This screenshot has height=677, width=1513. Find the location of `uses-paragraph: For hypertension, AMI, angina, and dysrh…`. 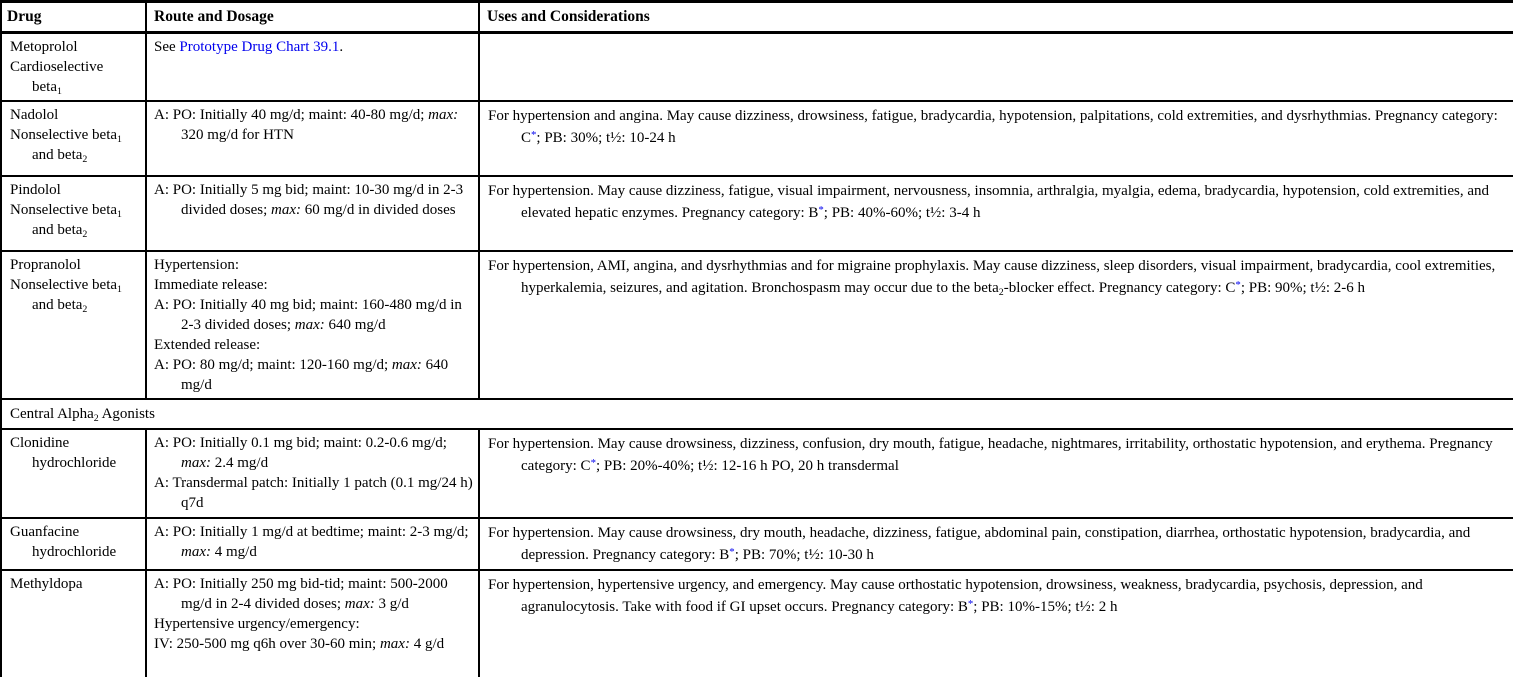

uses-paragraph: For hypertension, AMI, angina, and dysrh… is located at coordinates (992, 278).